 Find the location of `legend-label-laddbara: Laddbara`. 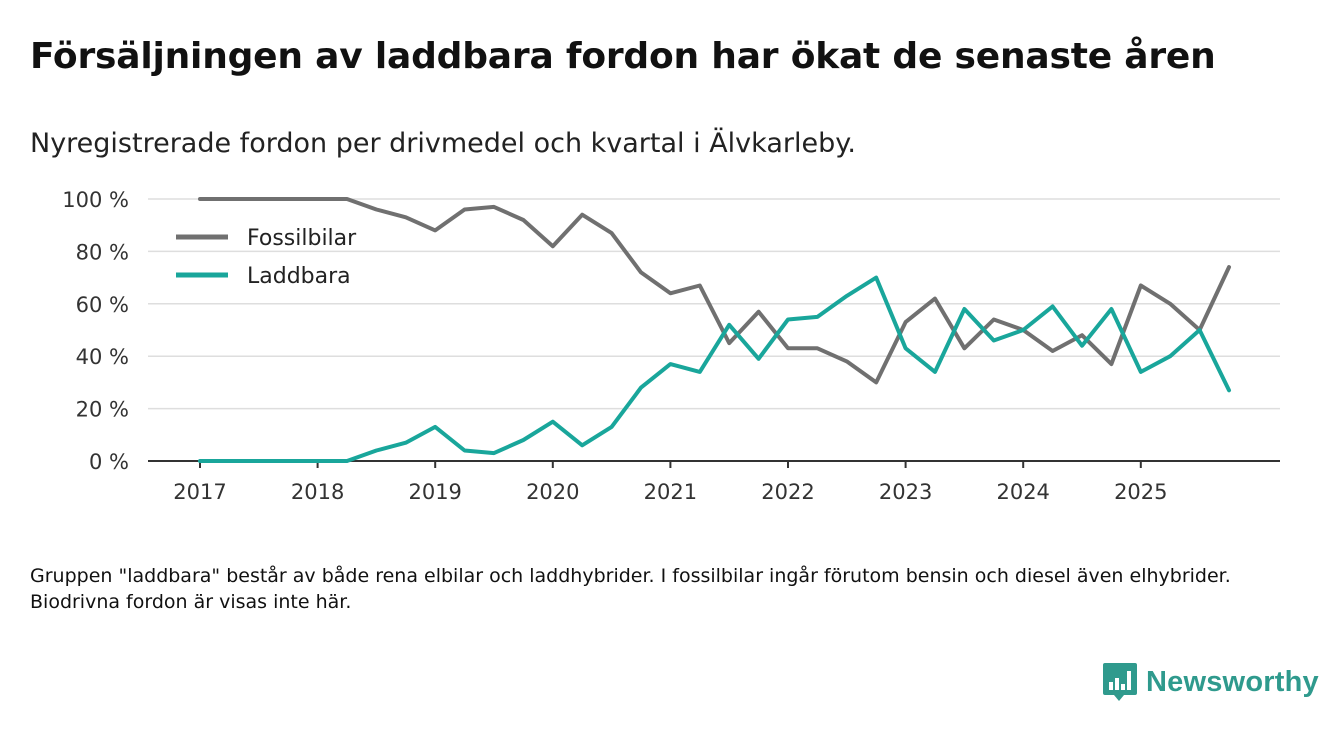

legend-label-laddbara: Laddbara is located at coordinates (299, 276).